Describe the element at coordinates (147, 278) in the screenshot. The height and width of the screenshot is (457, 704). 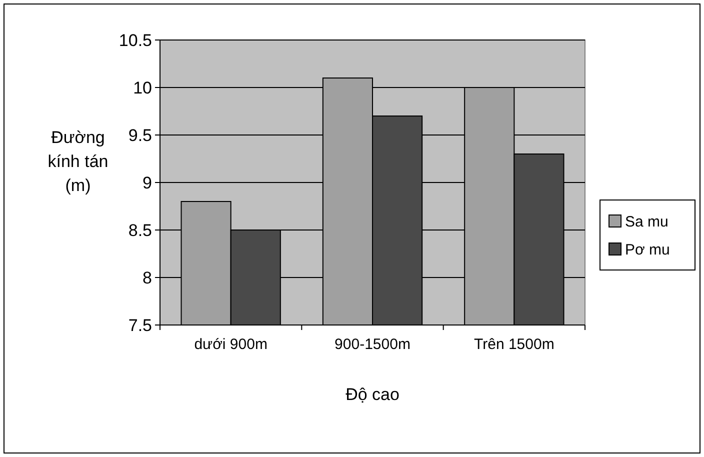
I see `y-tick-label: 8` at that location.